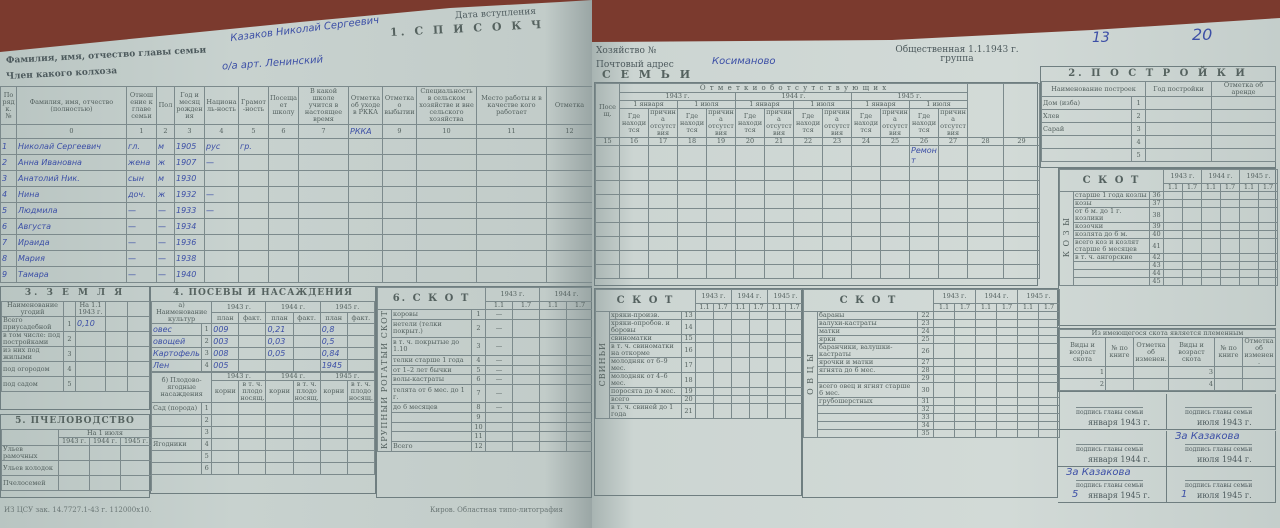 Image resolution: width=1280 pixels, height=528 pixels. I want to click on side-label-text: СВИНЬИ, so click(602, 364).